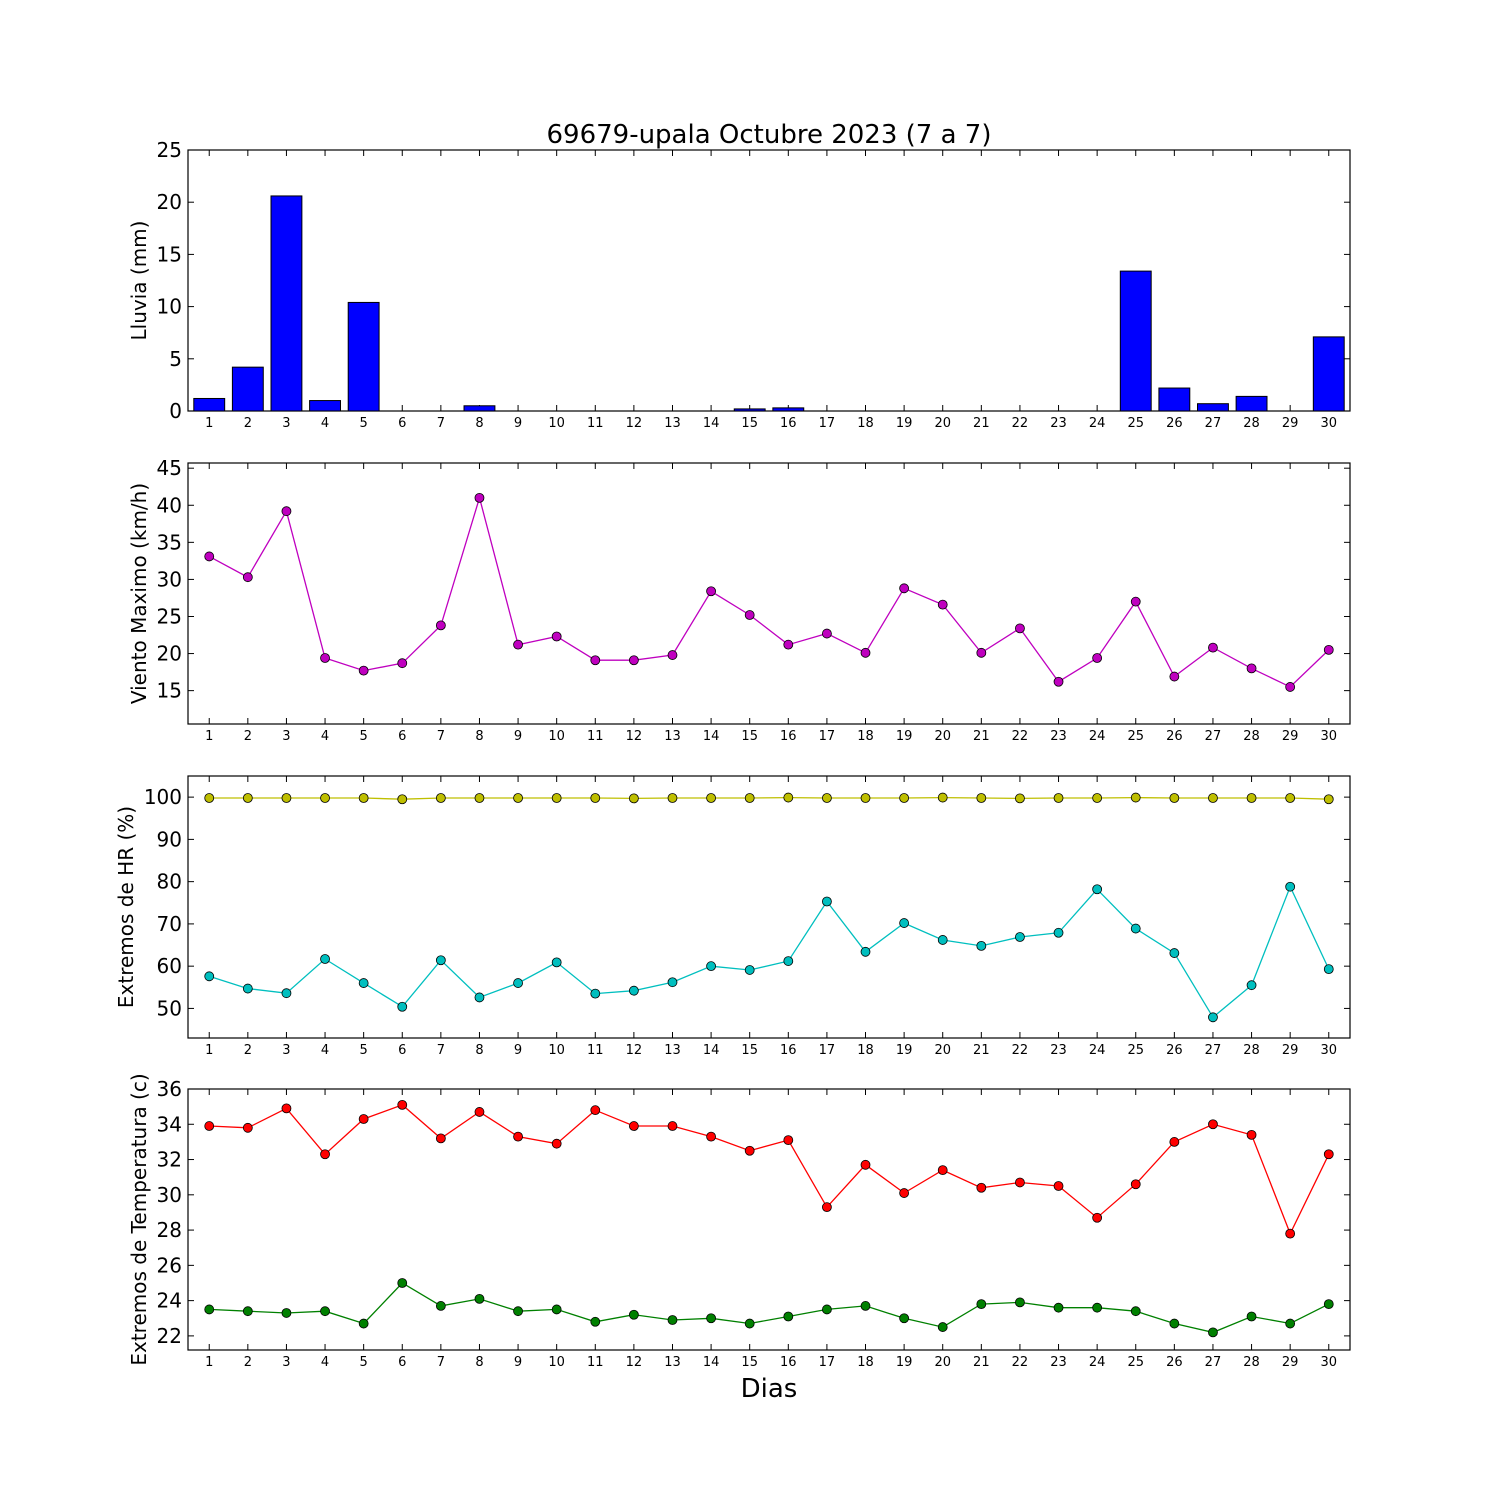 This screenshot has height=1500, width=1500. Describe the element at coordinates (169, 579) in the screenshot. I see `wind-ytick-label: 30` at that location.